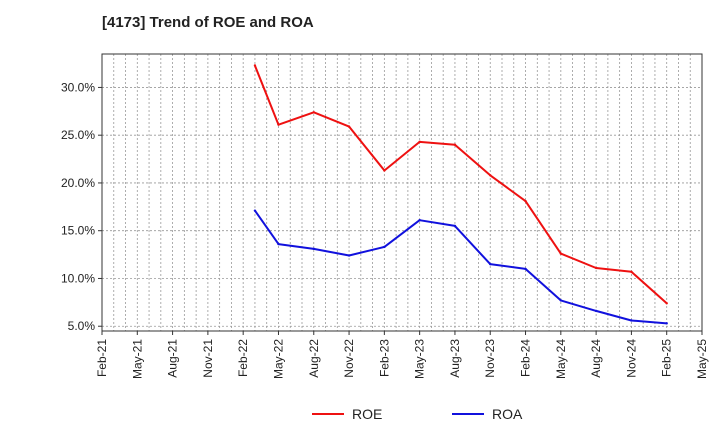  I want to click on y-tick-label: 5.0%, so click(82, 326).